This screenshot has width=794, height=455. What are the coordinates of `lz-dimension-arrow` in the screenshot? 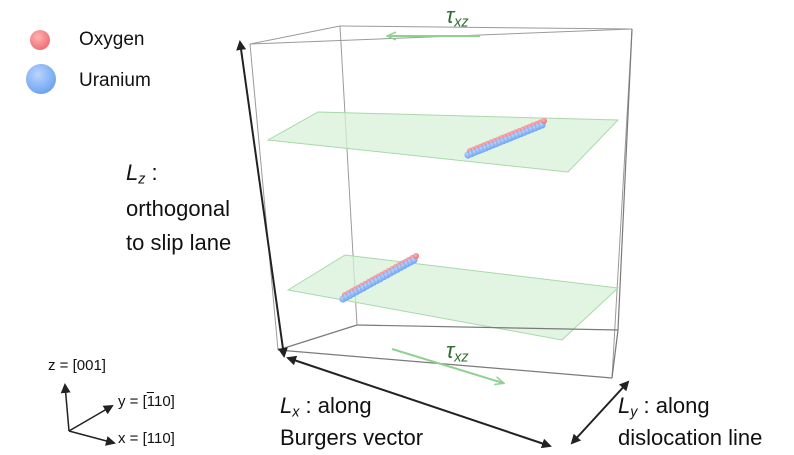 It's located at (262, 199).